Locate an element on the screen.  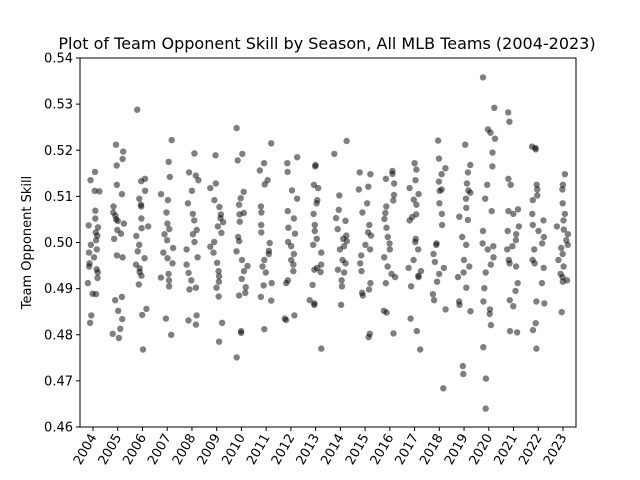
x-tick-label: 2014 is located at coordinates (333, 450).